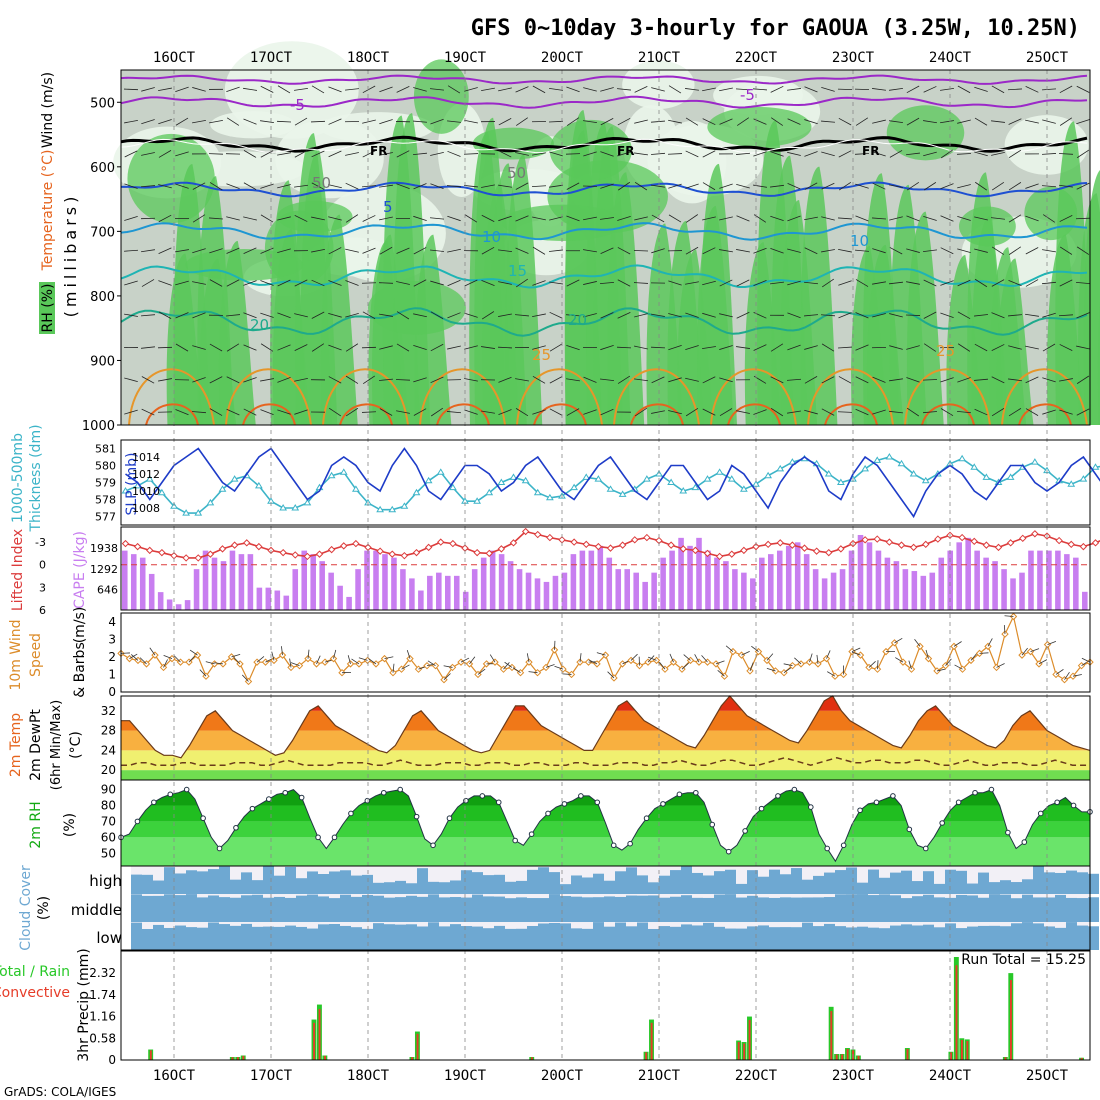 This screenshot has width=1100, height=1100. What do you see at coordinates (108, 790) in the screenshot?
I see `rh-tick-label: 90` at bounding box center [108, 790].